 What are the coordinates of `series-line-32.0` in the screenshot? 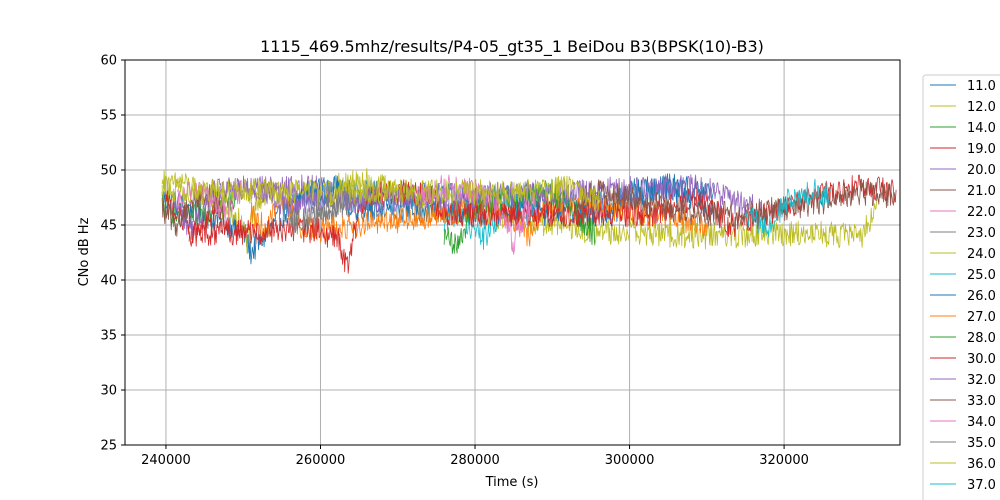 It's located at (490, 197).